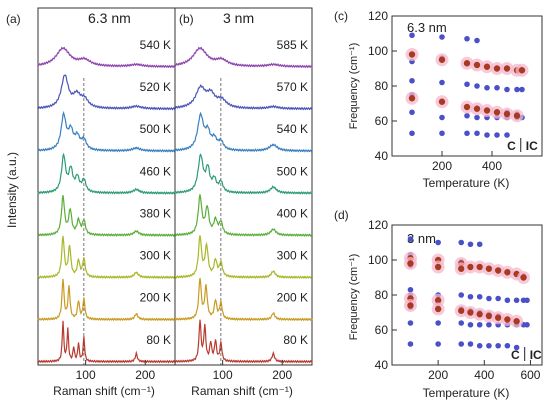 This screenshot has width=550, height=409. What do you see at coordinates (438, 375) in the screenshot?
I see `pd-xtick-label-0: 200` at bounding box center [438, 375].